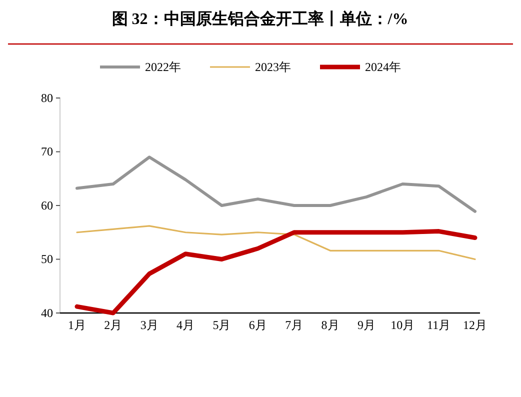  What do you see at coordinates (221, 325) in the screenshot?
I see `x-tick-label: 5月` at bounding box center [221, 325].